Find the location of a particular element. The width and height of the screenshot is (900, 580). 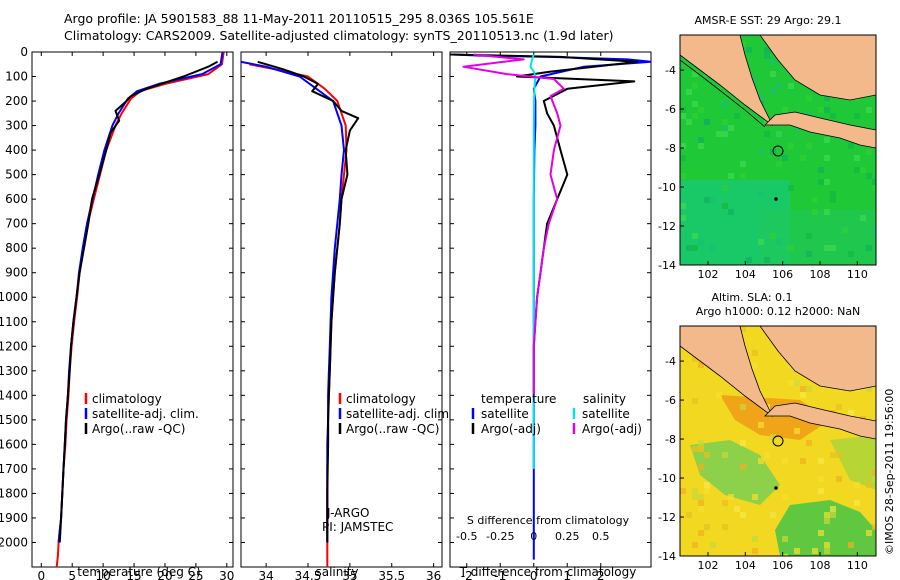

sst-map-field is located at coordinates (778, 150).